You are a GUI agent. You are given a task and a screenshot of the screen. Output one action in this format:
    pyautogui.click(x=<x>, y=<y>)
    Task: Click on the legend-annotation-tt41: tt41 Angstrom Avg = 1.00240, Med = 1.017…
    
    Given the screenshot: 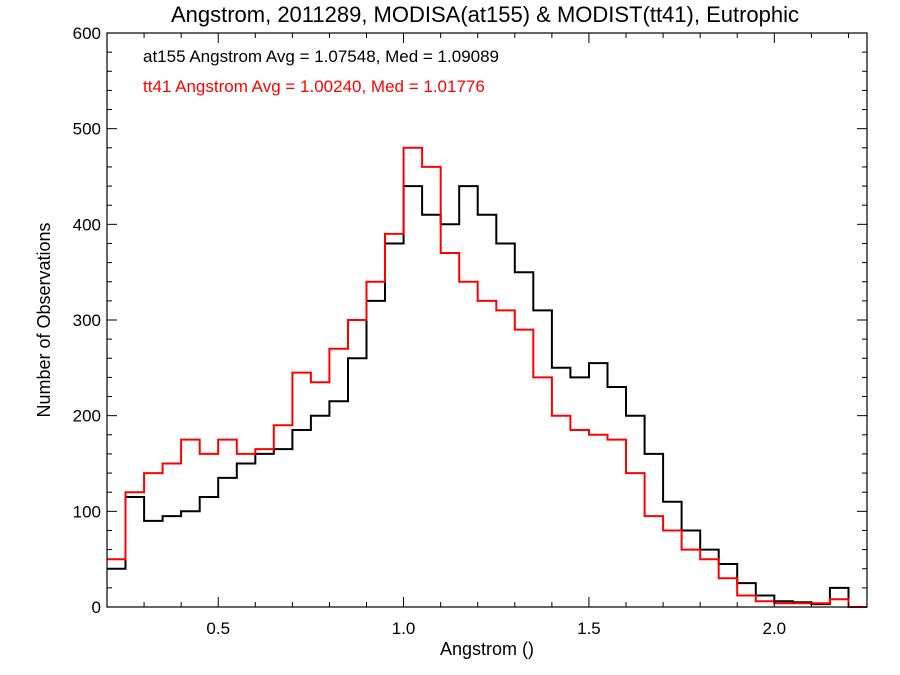 What is the action you would take?
    pyautogui.click(x=314, y=86)
    